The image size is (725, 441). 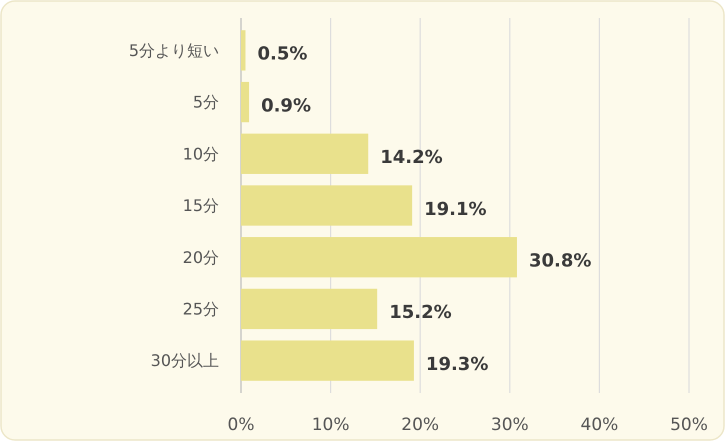 What do you see at coordinates (689, 425) in the screenshot?
I see `x-tick-label: 50%` at bounding box center [689, 425].